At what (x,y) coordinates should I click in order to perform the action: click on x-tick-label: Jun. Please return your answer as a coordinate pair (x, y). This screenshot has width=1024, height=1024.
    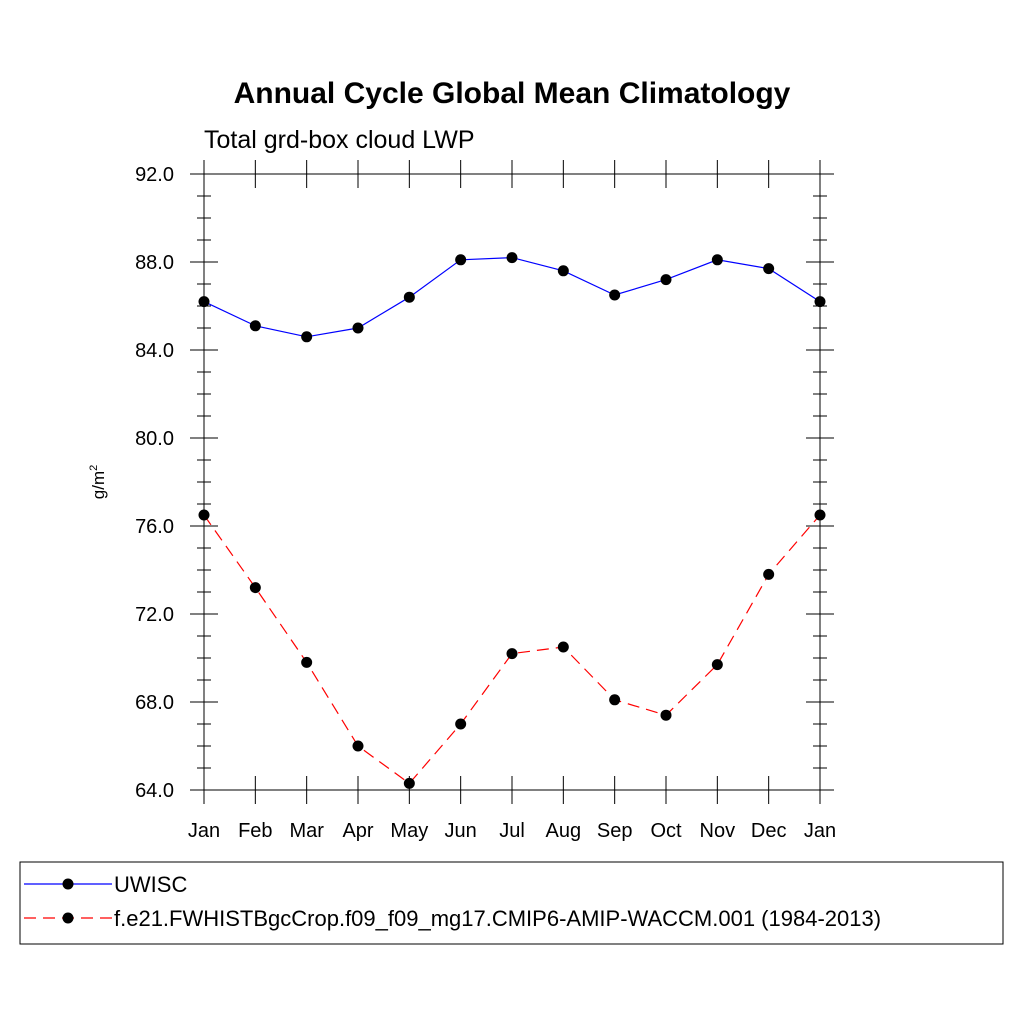
    Looking at the image, I should click on (461, 831).